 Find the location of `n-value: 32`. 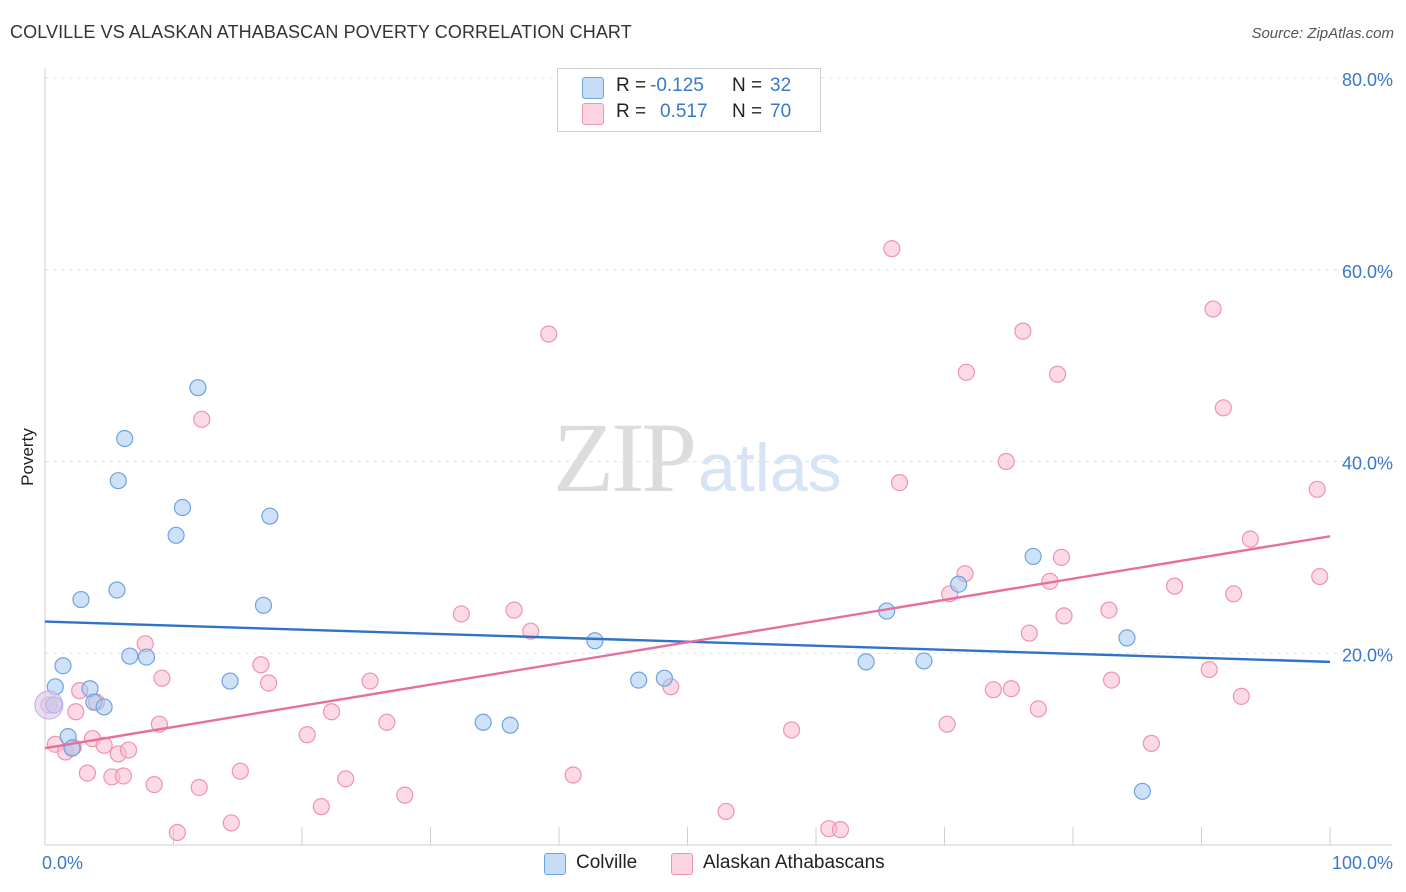

n-value: 32 is located at coordinates (781, 85).